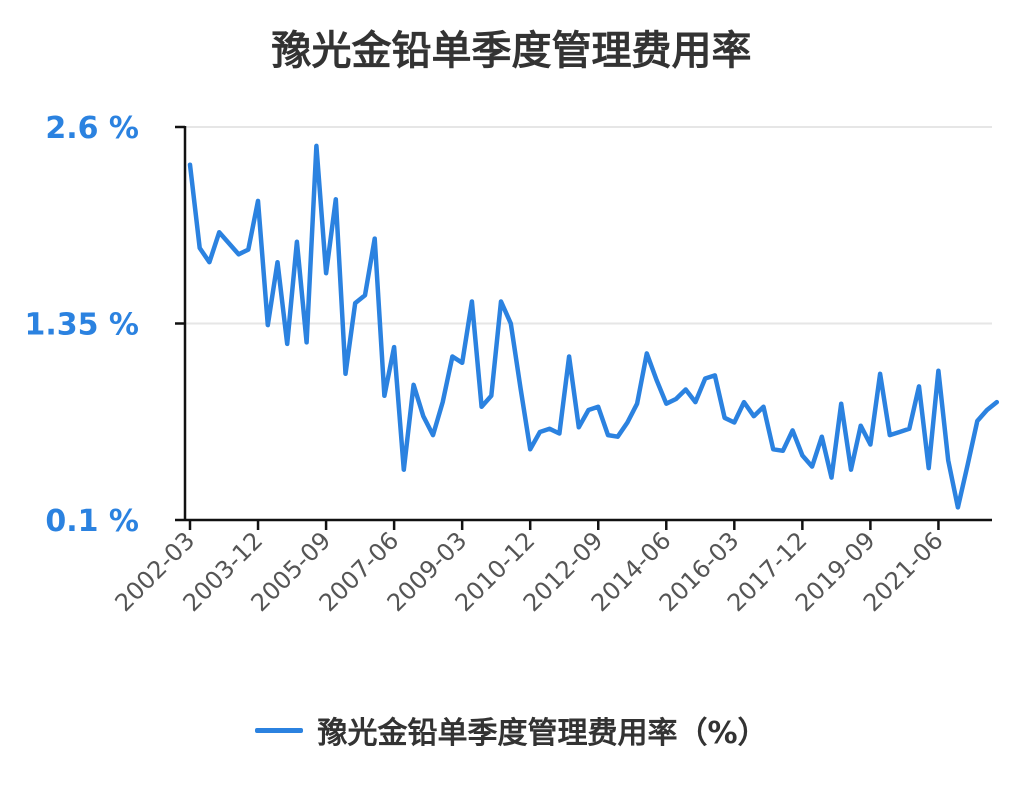  Describe the element at coordinates (279, 730) in the screenshot. I see `legend-swatch` at that location.